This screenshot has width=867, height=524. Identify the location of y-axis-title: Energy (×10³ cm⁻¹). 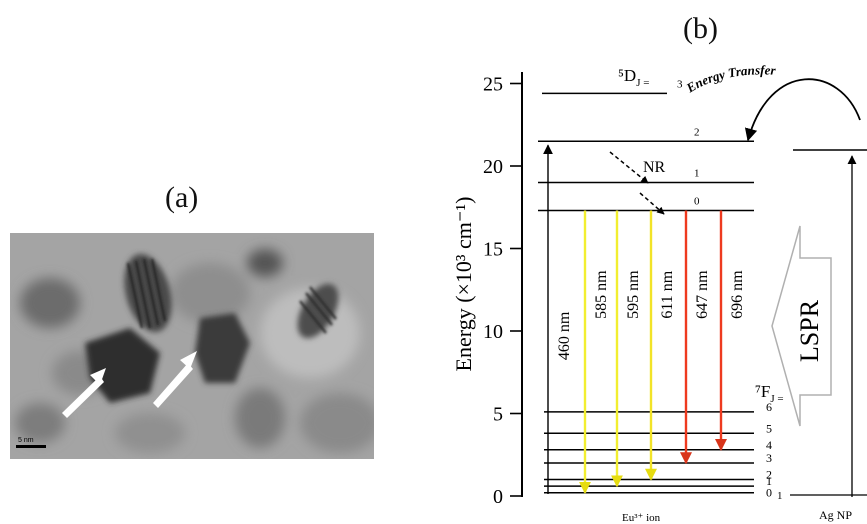
(463, 284).